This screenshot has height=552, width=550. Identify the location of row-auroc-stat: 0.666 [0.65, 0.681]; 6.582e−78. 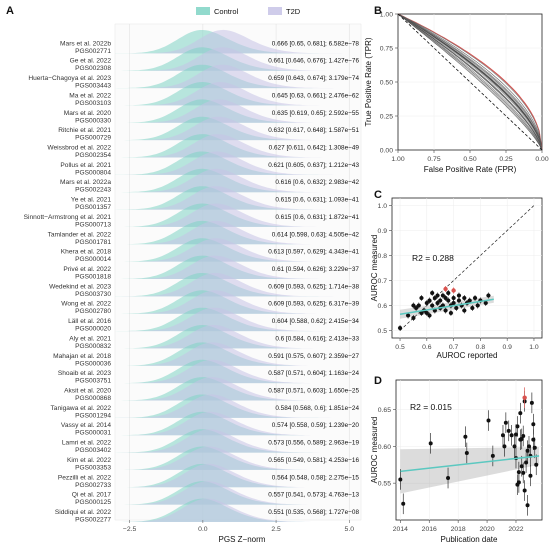
(316, 43).